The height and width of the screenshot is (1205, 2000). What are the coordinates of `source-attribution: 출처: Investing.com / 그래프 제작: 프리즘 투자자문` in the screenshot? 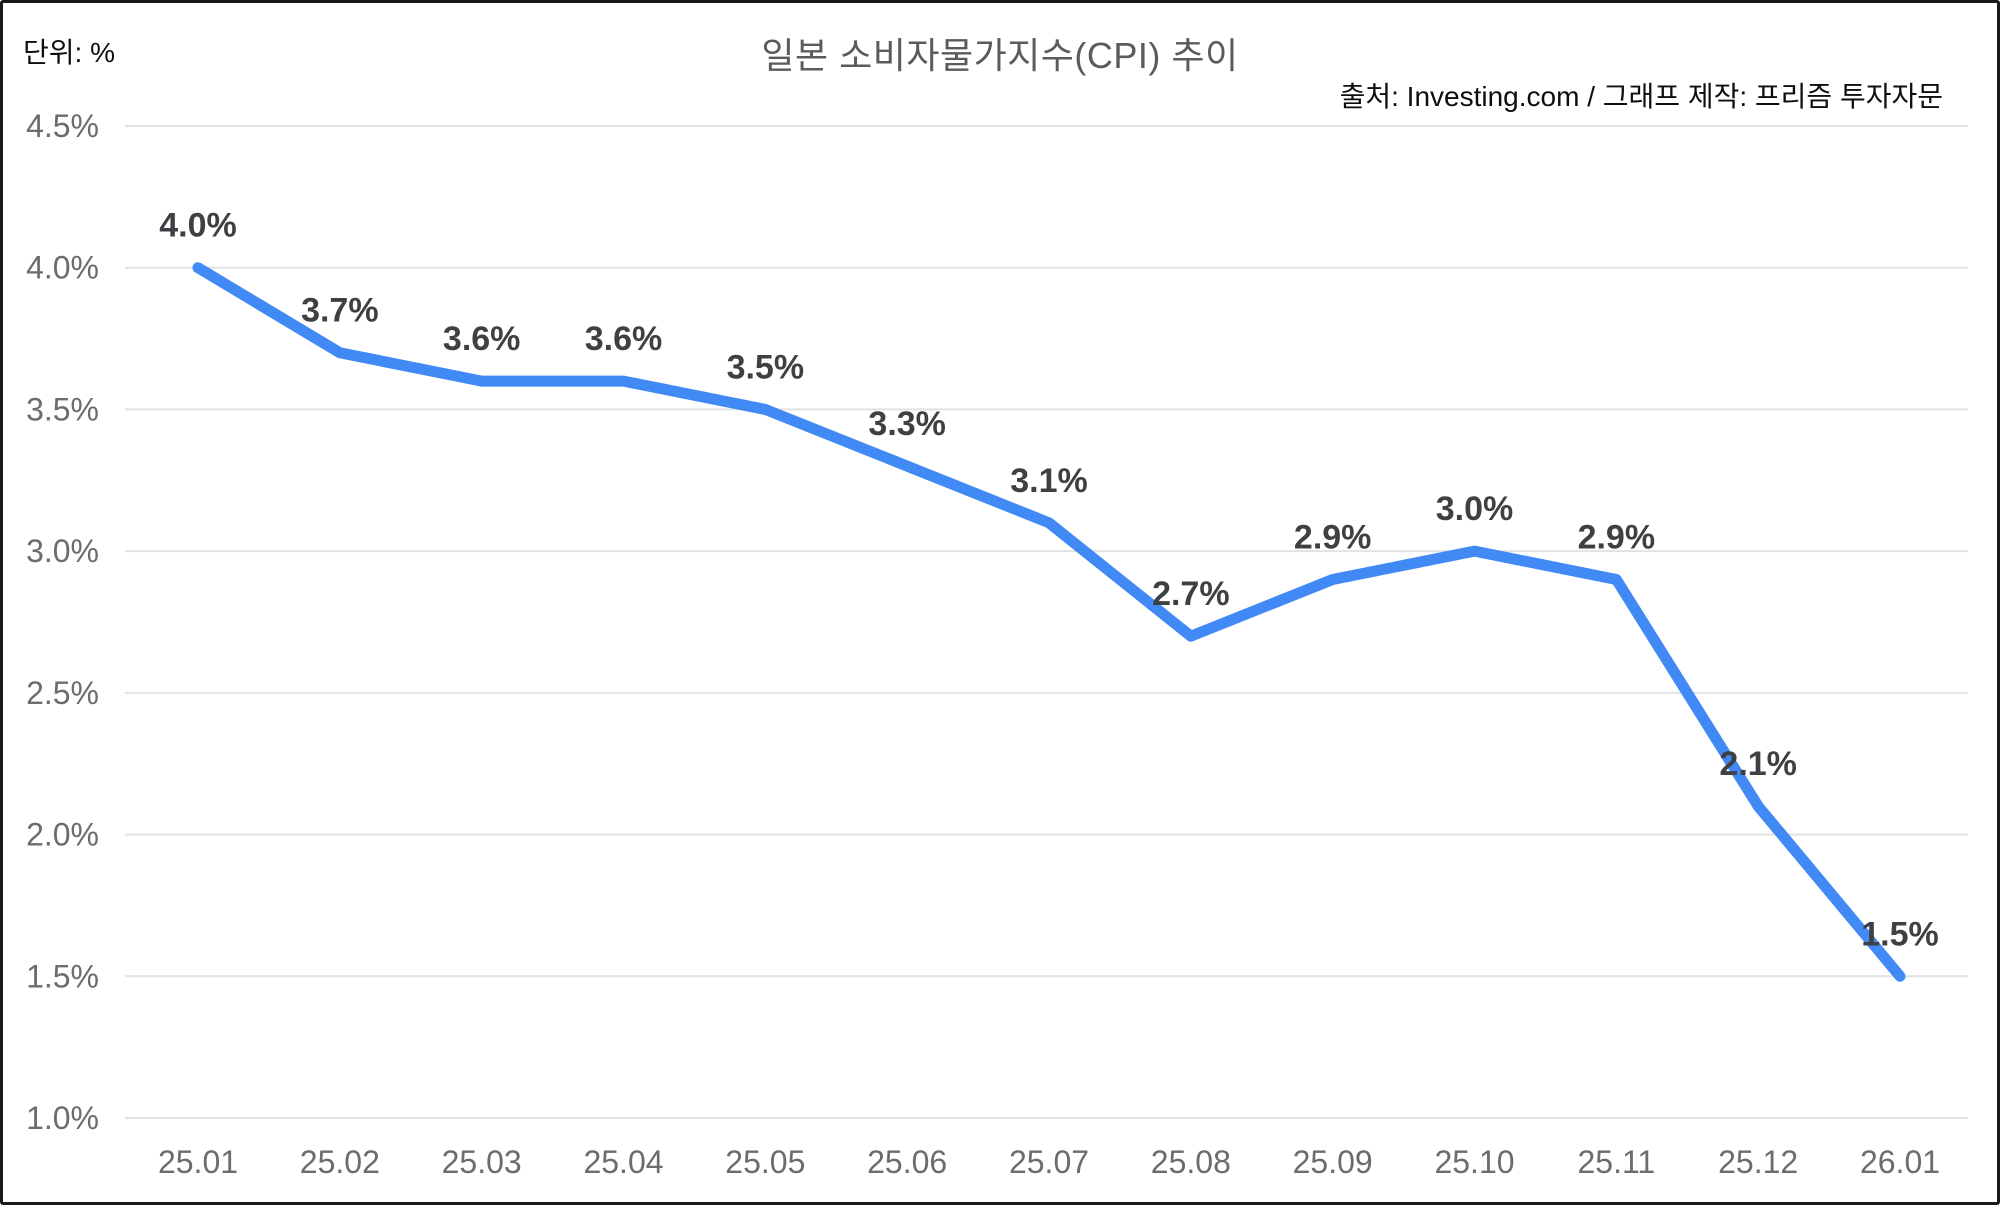 It's located at (1641, 96).